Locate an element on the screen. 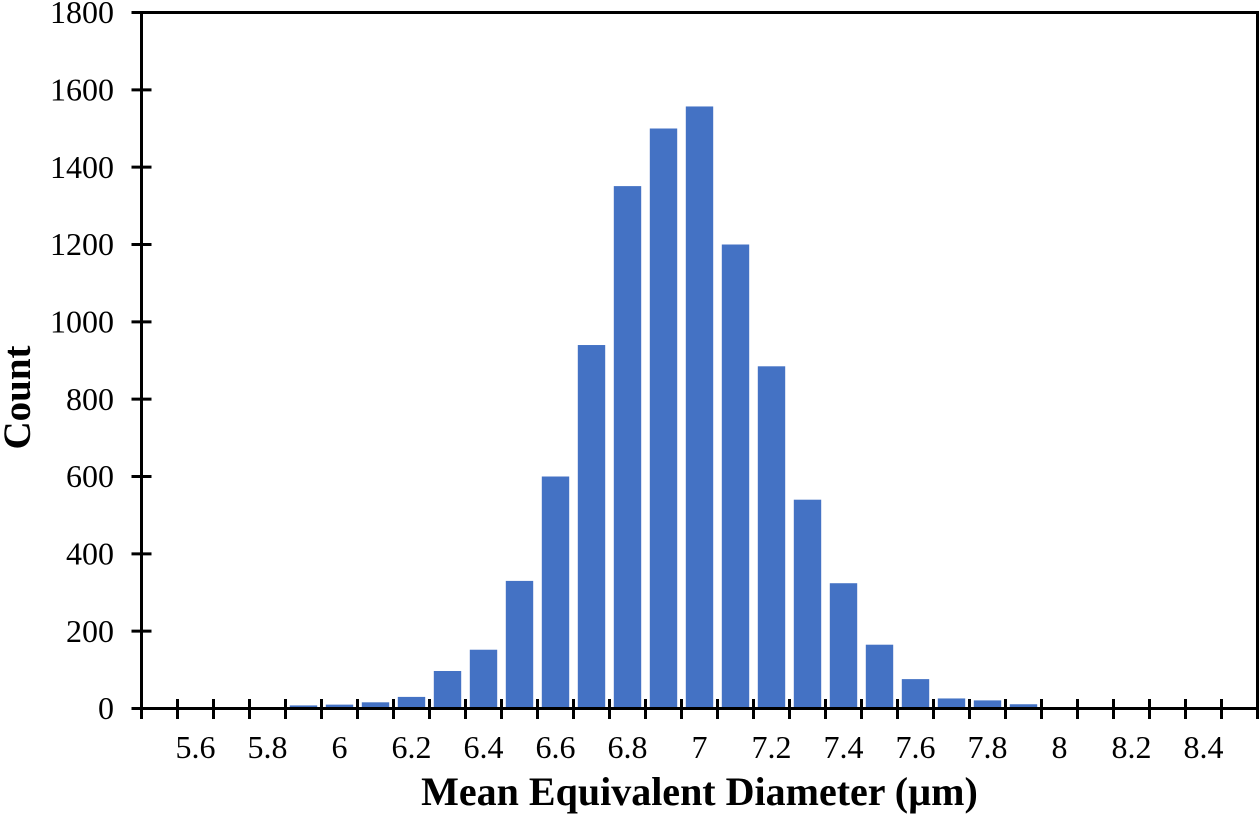 This screenshot has width=1260, height=819. svg-text: 6.8 is located at coordinates (628, 747).